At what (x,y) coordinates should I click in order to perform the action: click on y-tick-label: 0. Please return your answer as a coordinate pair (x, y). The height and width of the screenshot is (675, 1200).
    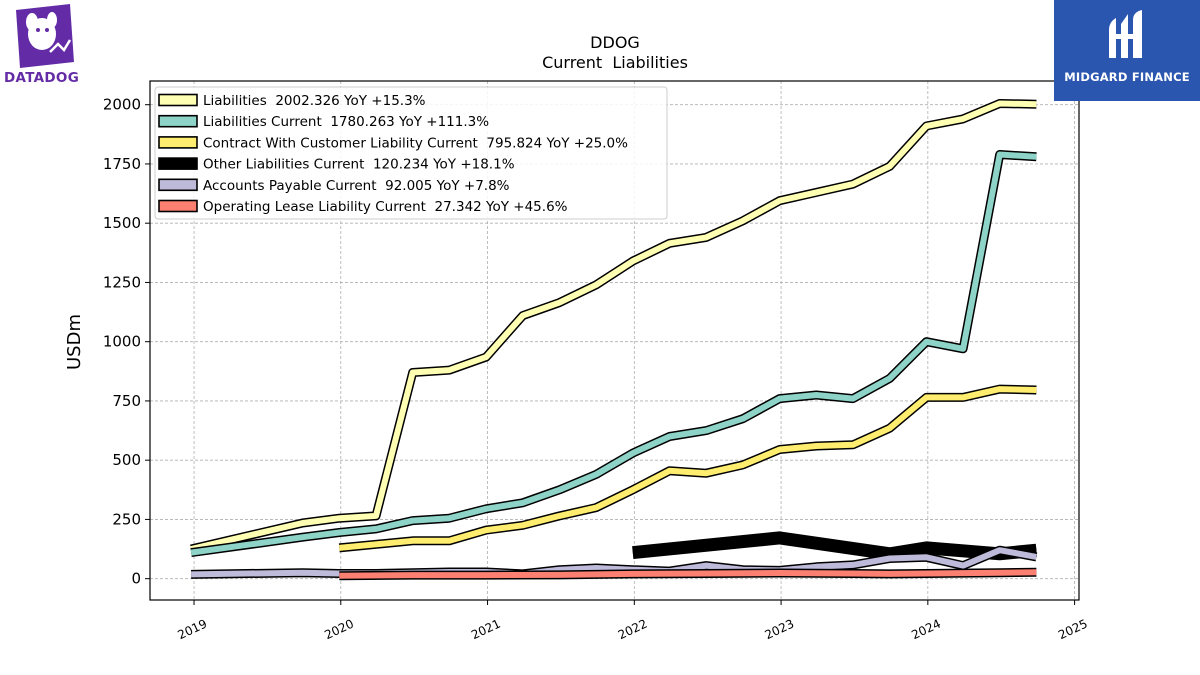
    Looking at the image, I should click on (136, 579).